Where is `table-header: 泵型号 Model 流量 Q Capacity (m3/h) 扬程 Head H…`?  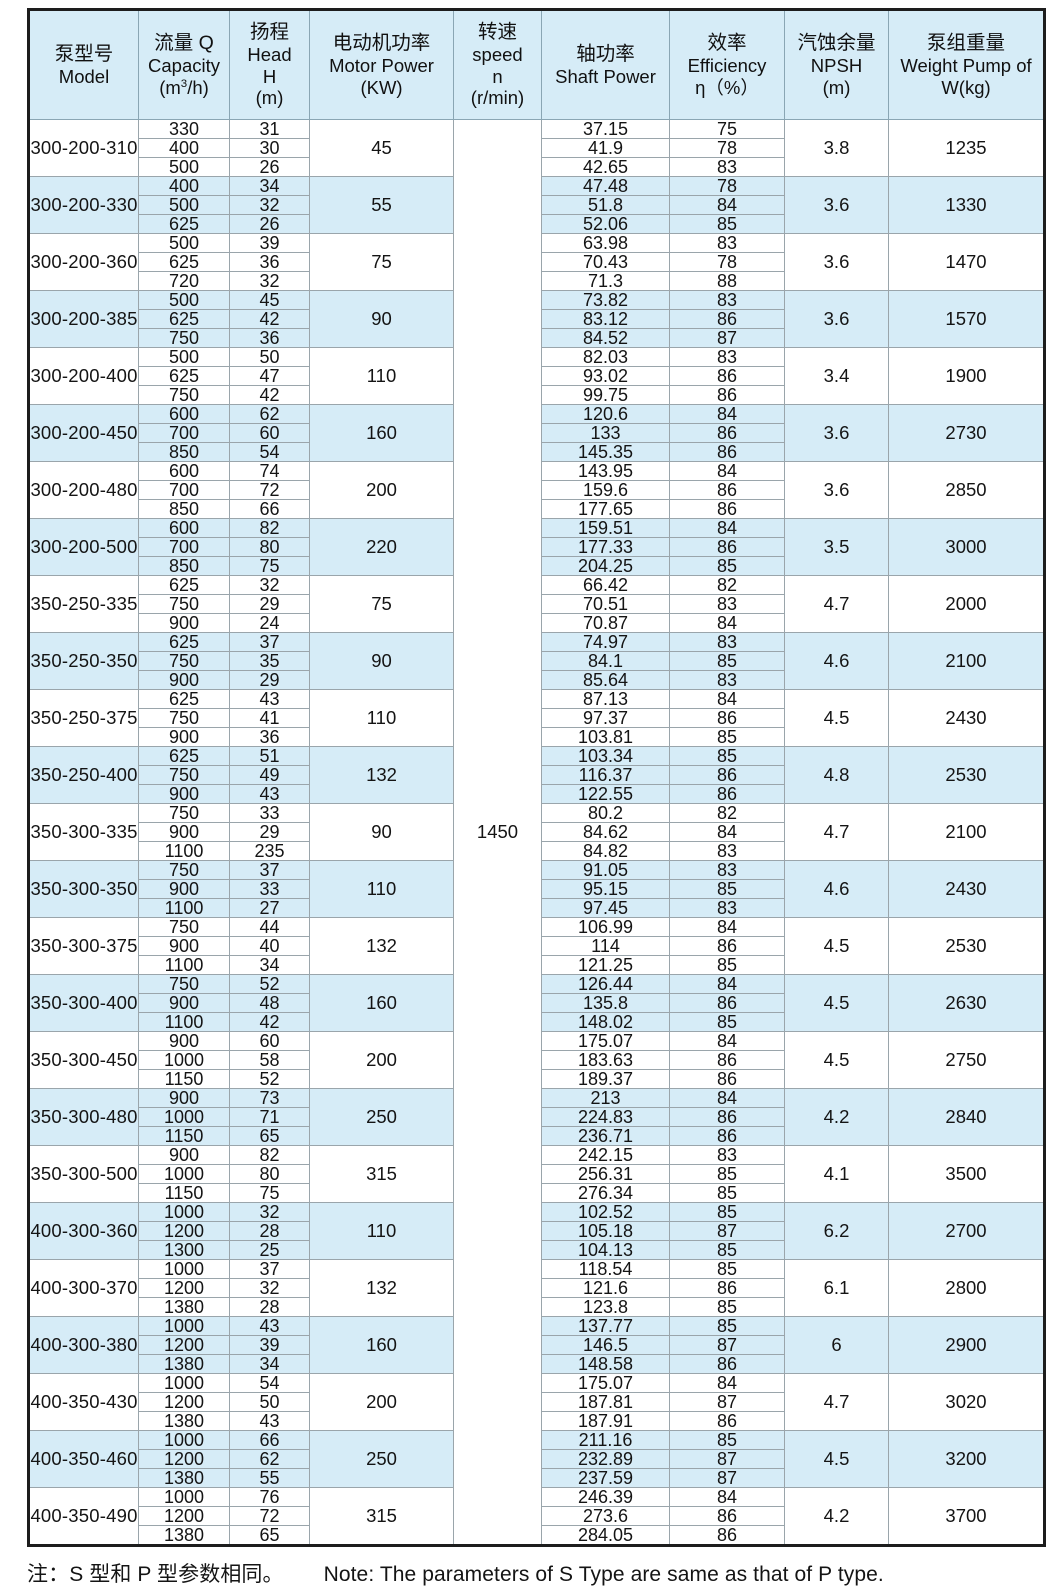 table-header: 泵型号 Model 流量 Q Capacity (m3/h) 扬程 Head H… is located at coordinates (536, 64).